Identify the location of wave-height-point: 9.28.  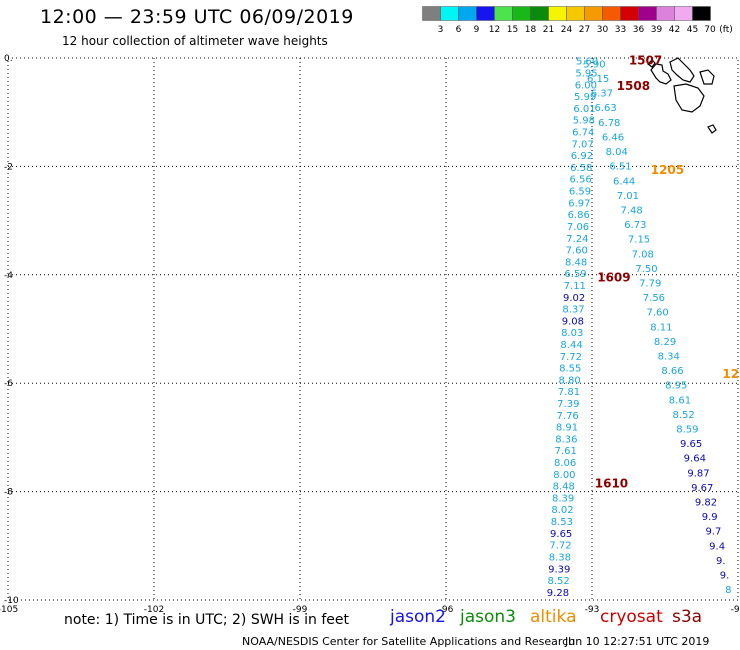
(558, 593).